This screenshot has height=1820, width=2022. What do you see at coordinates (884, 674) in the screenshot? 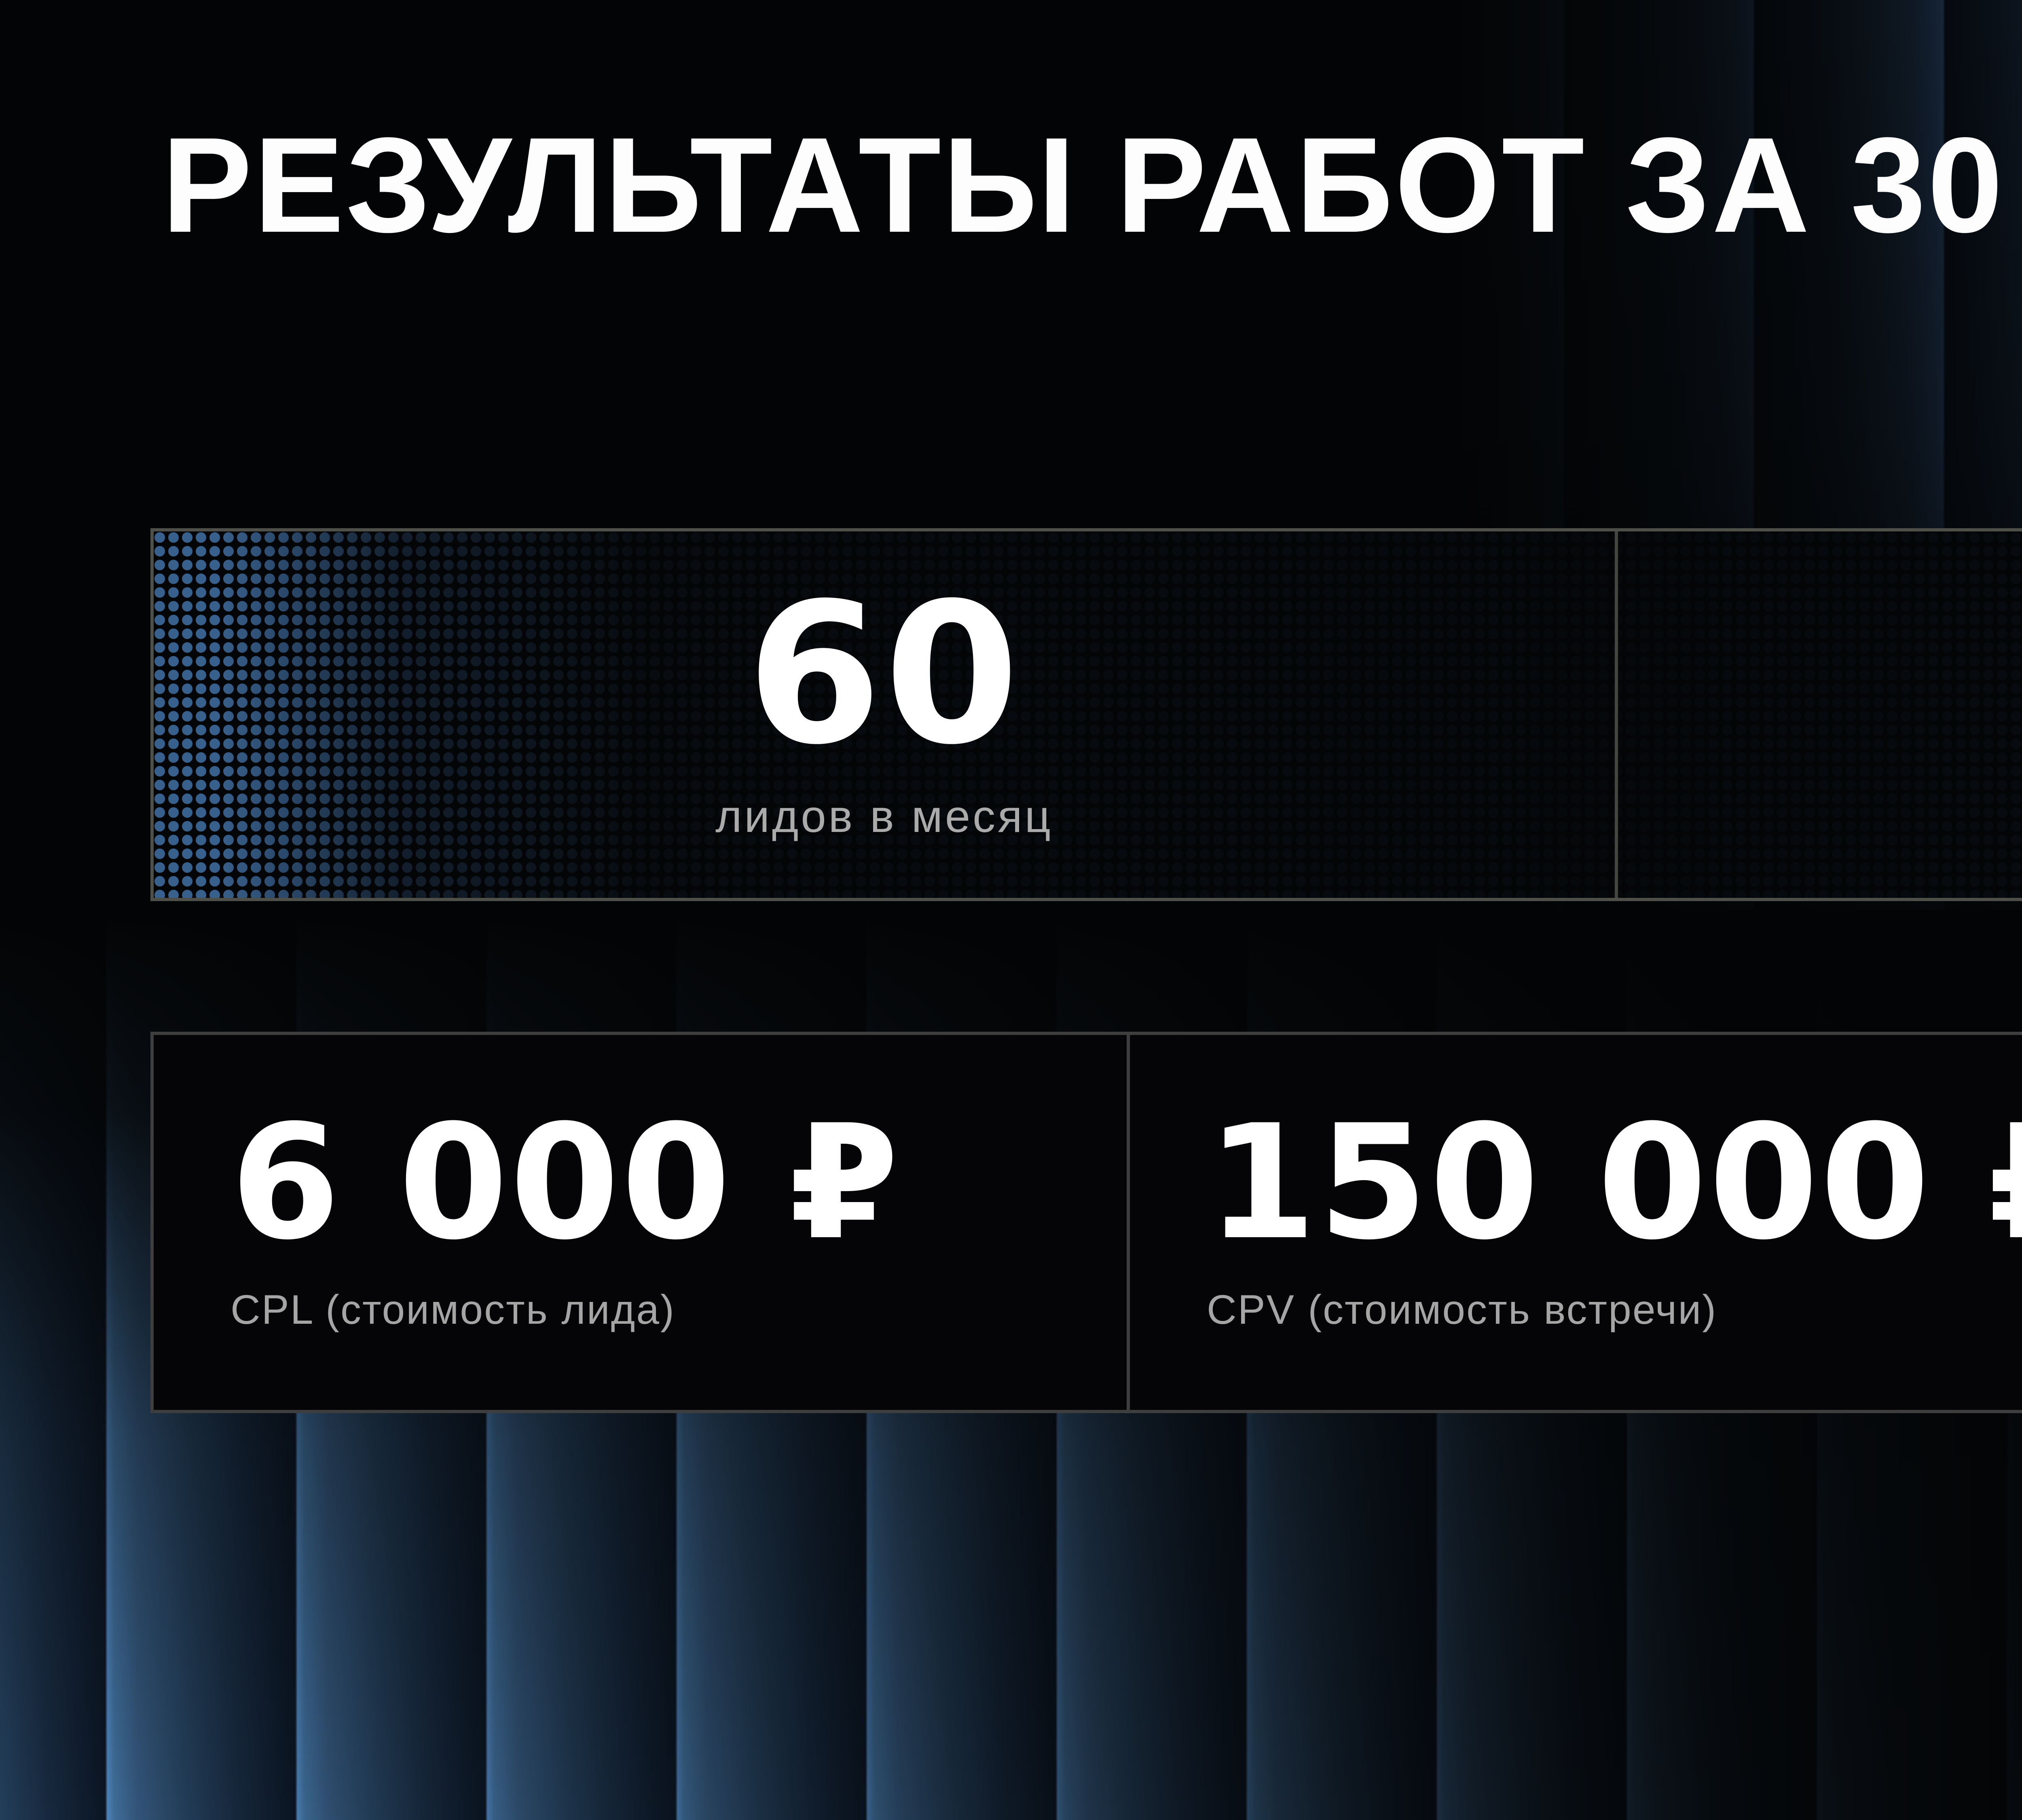
I see `stat-leads-value: 60` at bounding box center [884, 674].